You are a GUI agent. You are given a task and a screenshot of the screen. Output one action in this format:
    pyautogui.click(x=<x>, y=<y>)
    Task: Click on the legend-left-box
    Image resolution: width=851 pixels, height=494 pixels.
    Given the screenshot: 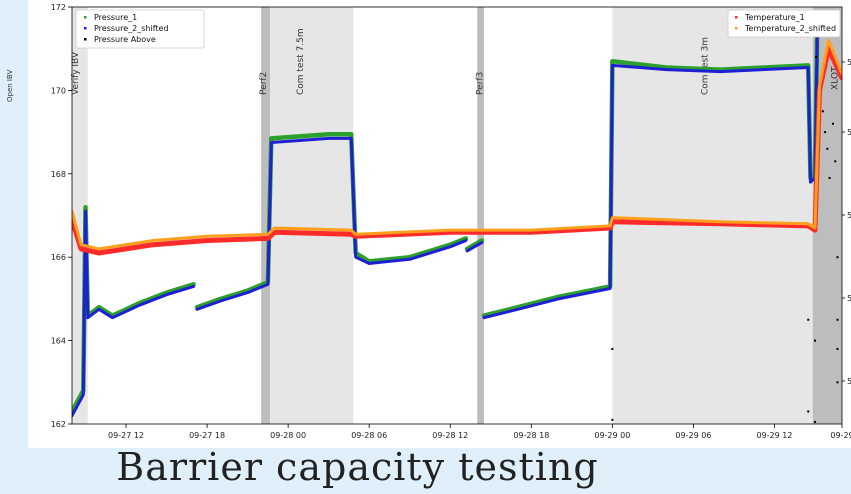 What is the action you would take?
    pyautogui.click(x=140, y=29)
    